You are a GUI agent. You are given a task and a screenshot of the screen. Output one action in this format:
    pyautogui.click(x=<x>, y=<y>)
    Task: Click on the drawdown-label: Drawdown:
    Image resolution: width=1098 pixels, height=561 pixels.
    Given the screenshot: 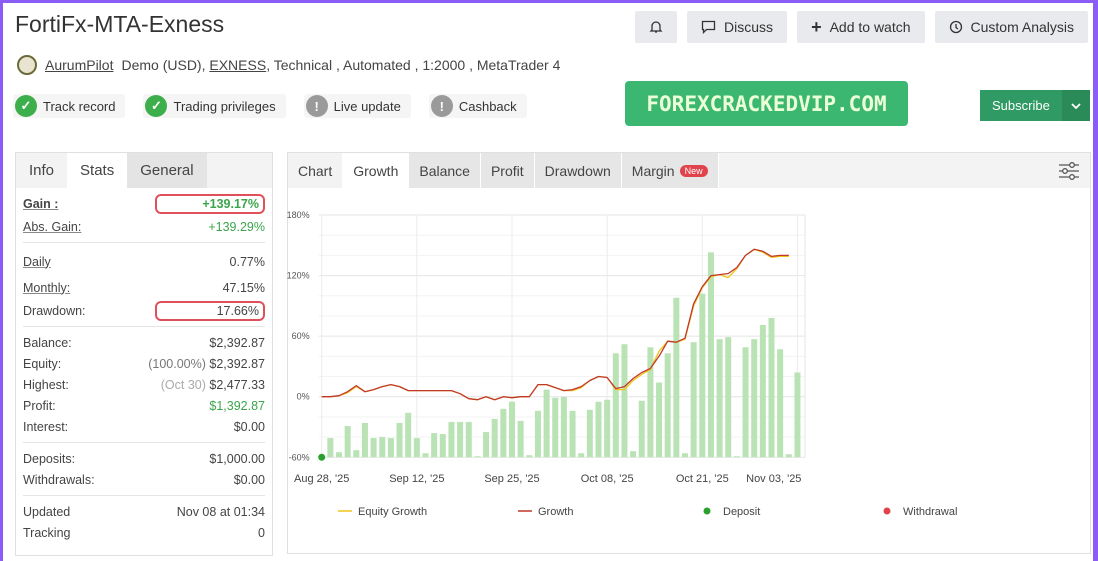 What is the action you would take?
    pyautogui.click(x=54, y=310)
    